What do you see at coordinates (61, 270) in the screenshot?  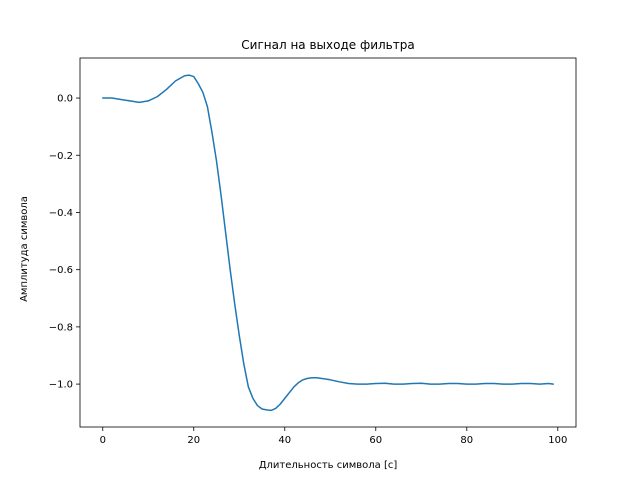 I see `y-tick-label: −0.6` at bounding box center [61, 270].